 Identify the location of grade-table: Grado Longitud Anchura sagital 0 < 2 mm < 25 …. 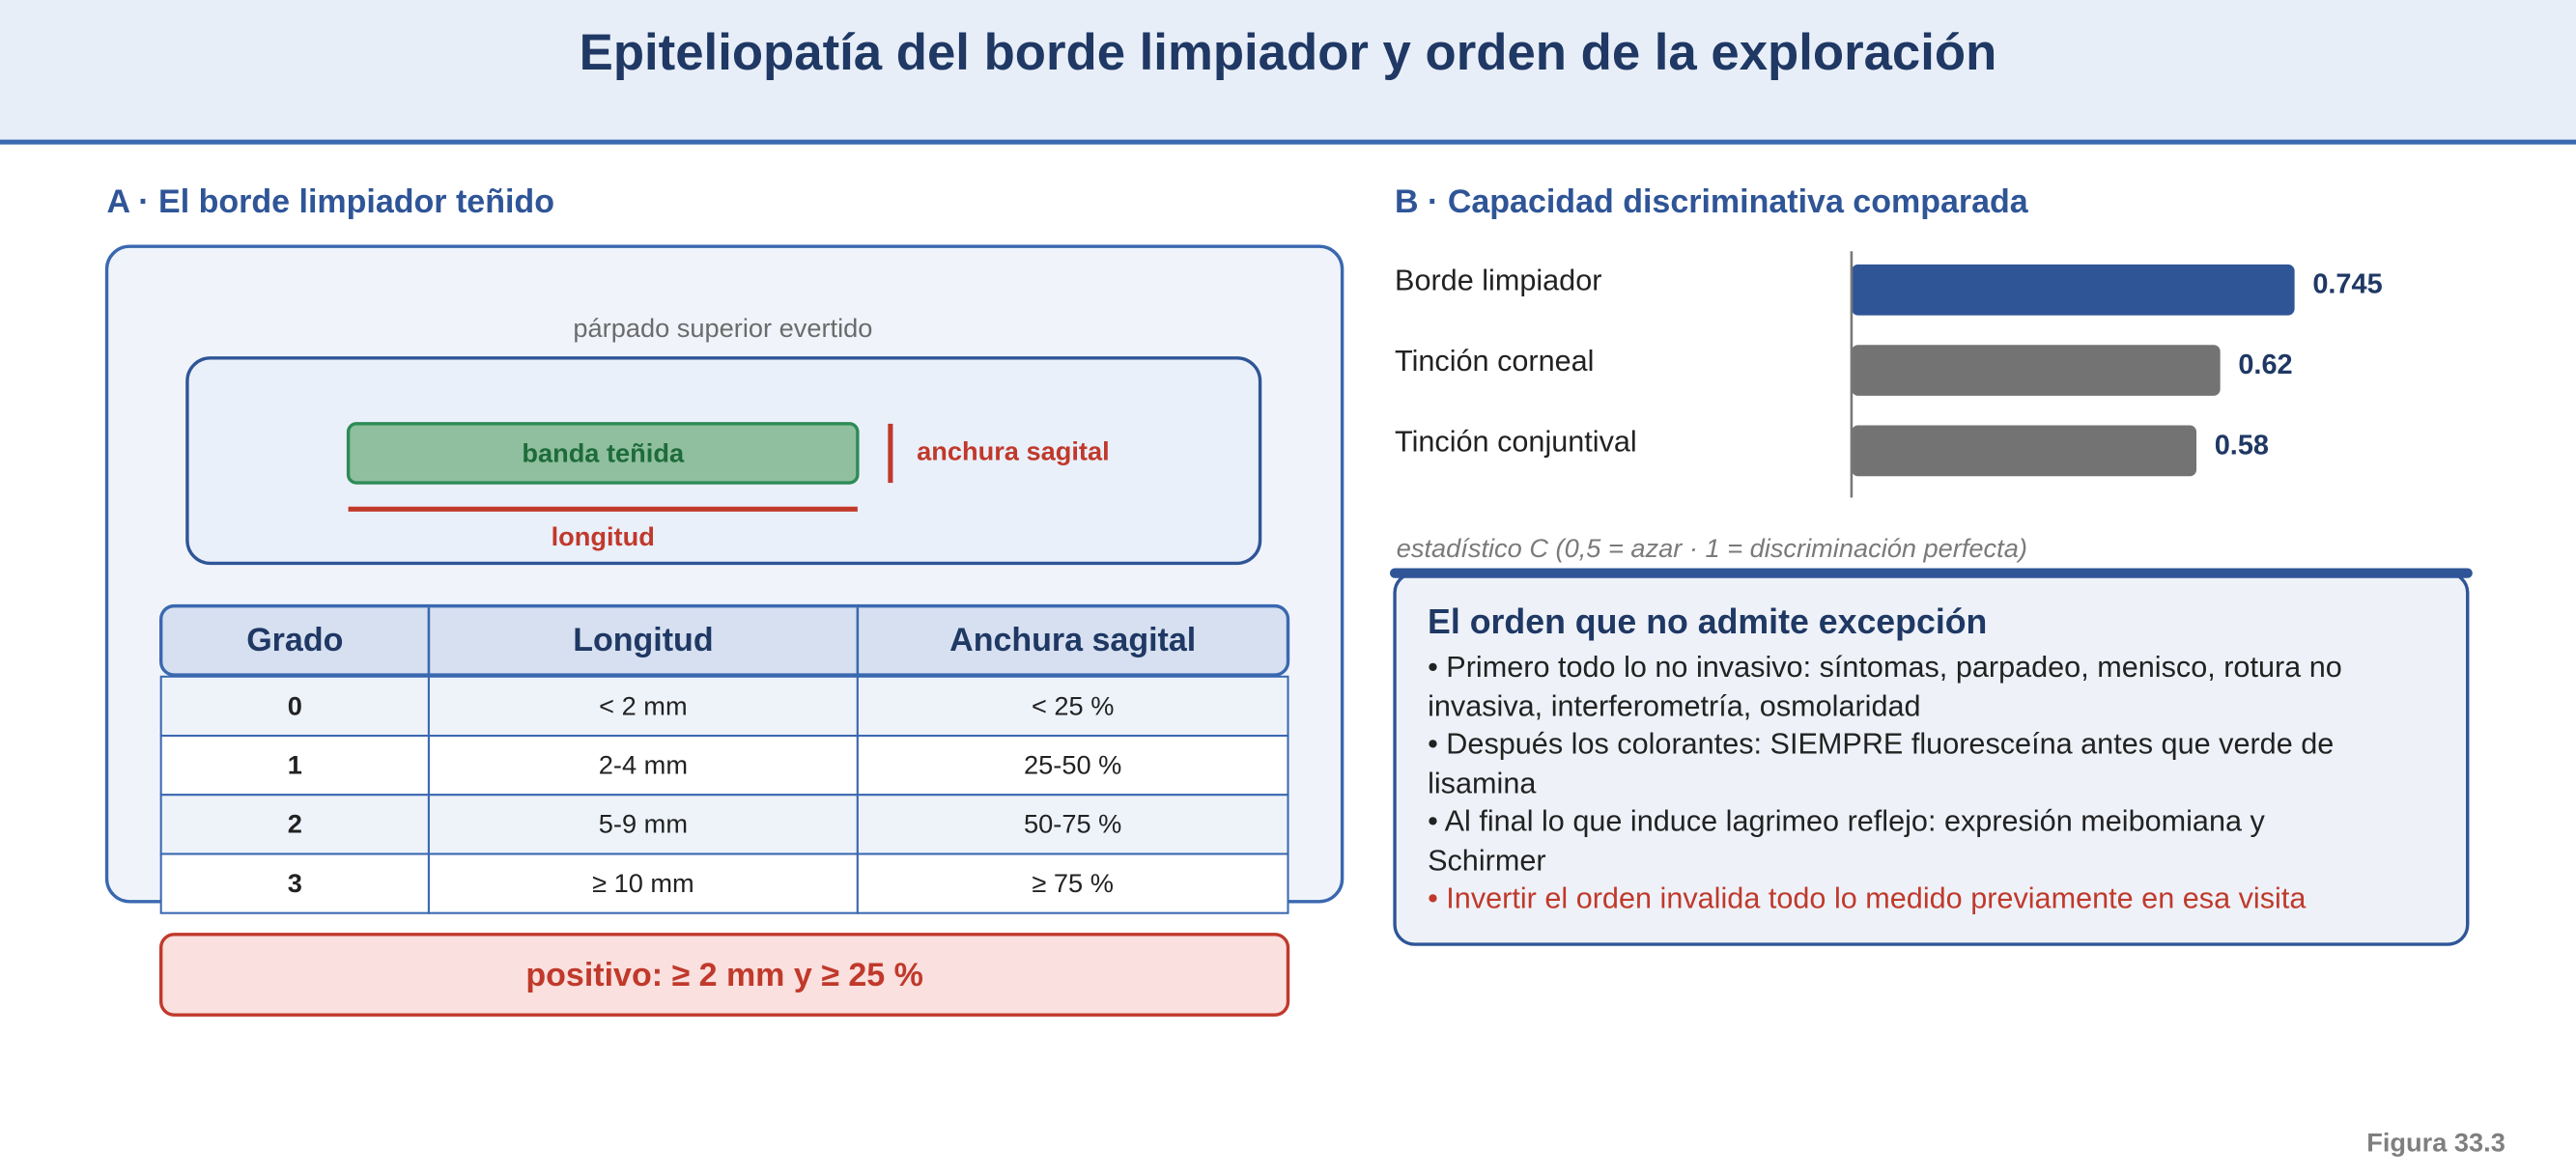
(724, 758).